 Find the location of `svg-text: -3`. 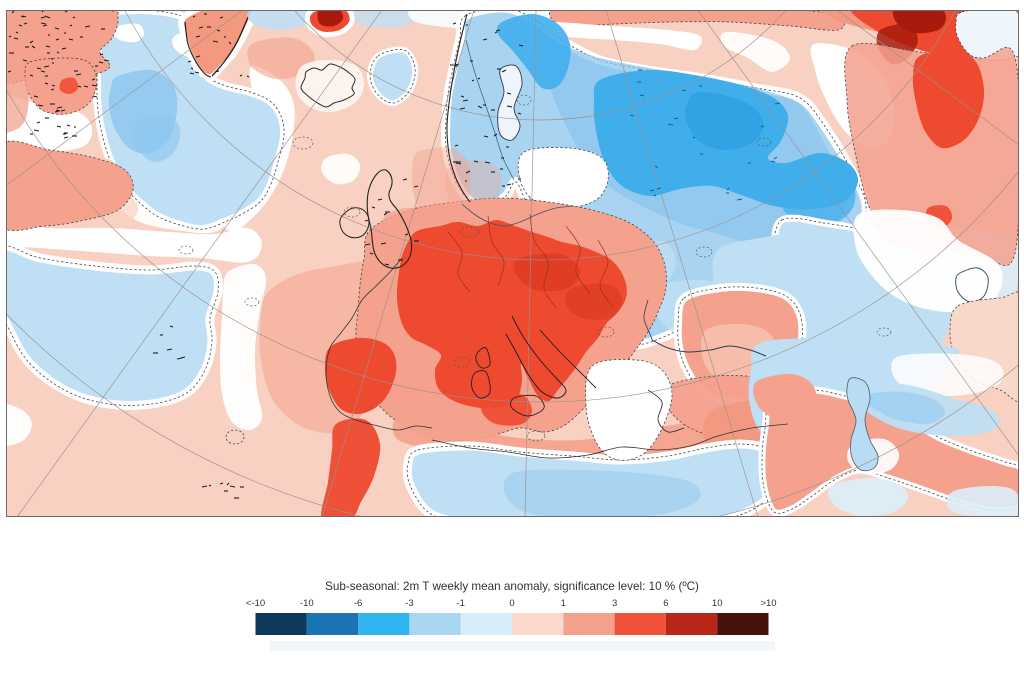

svg-text: -3 is located at coordinates (409, 603).